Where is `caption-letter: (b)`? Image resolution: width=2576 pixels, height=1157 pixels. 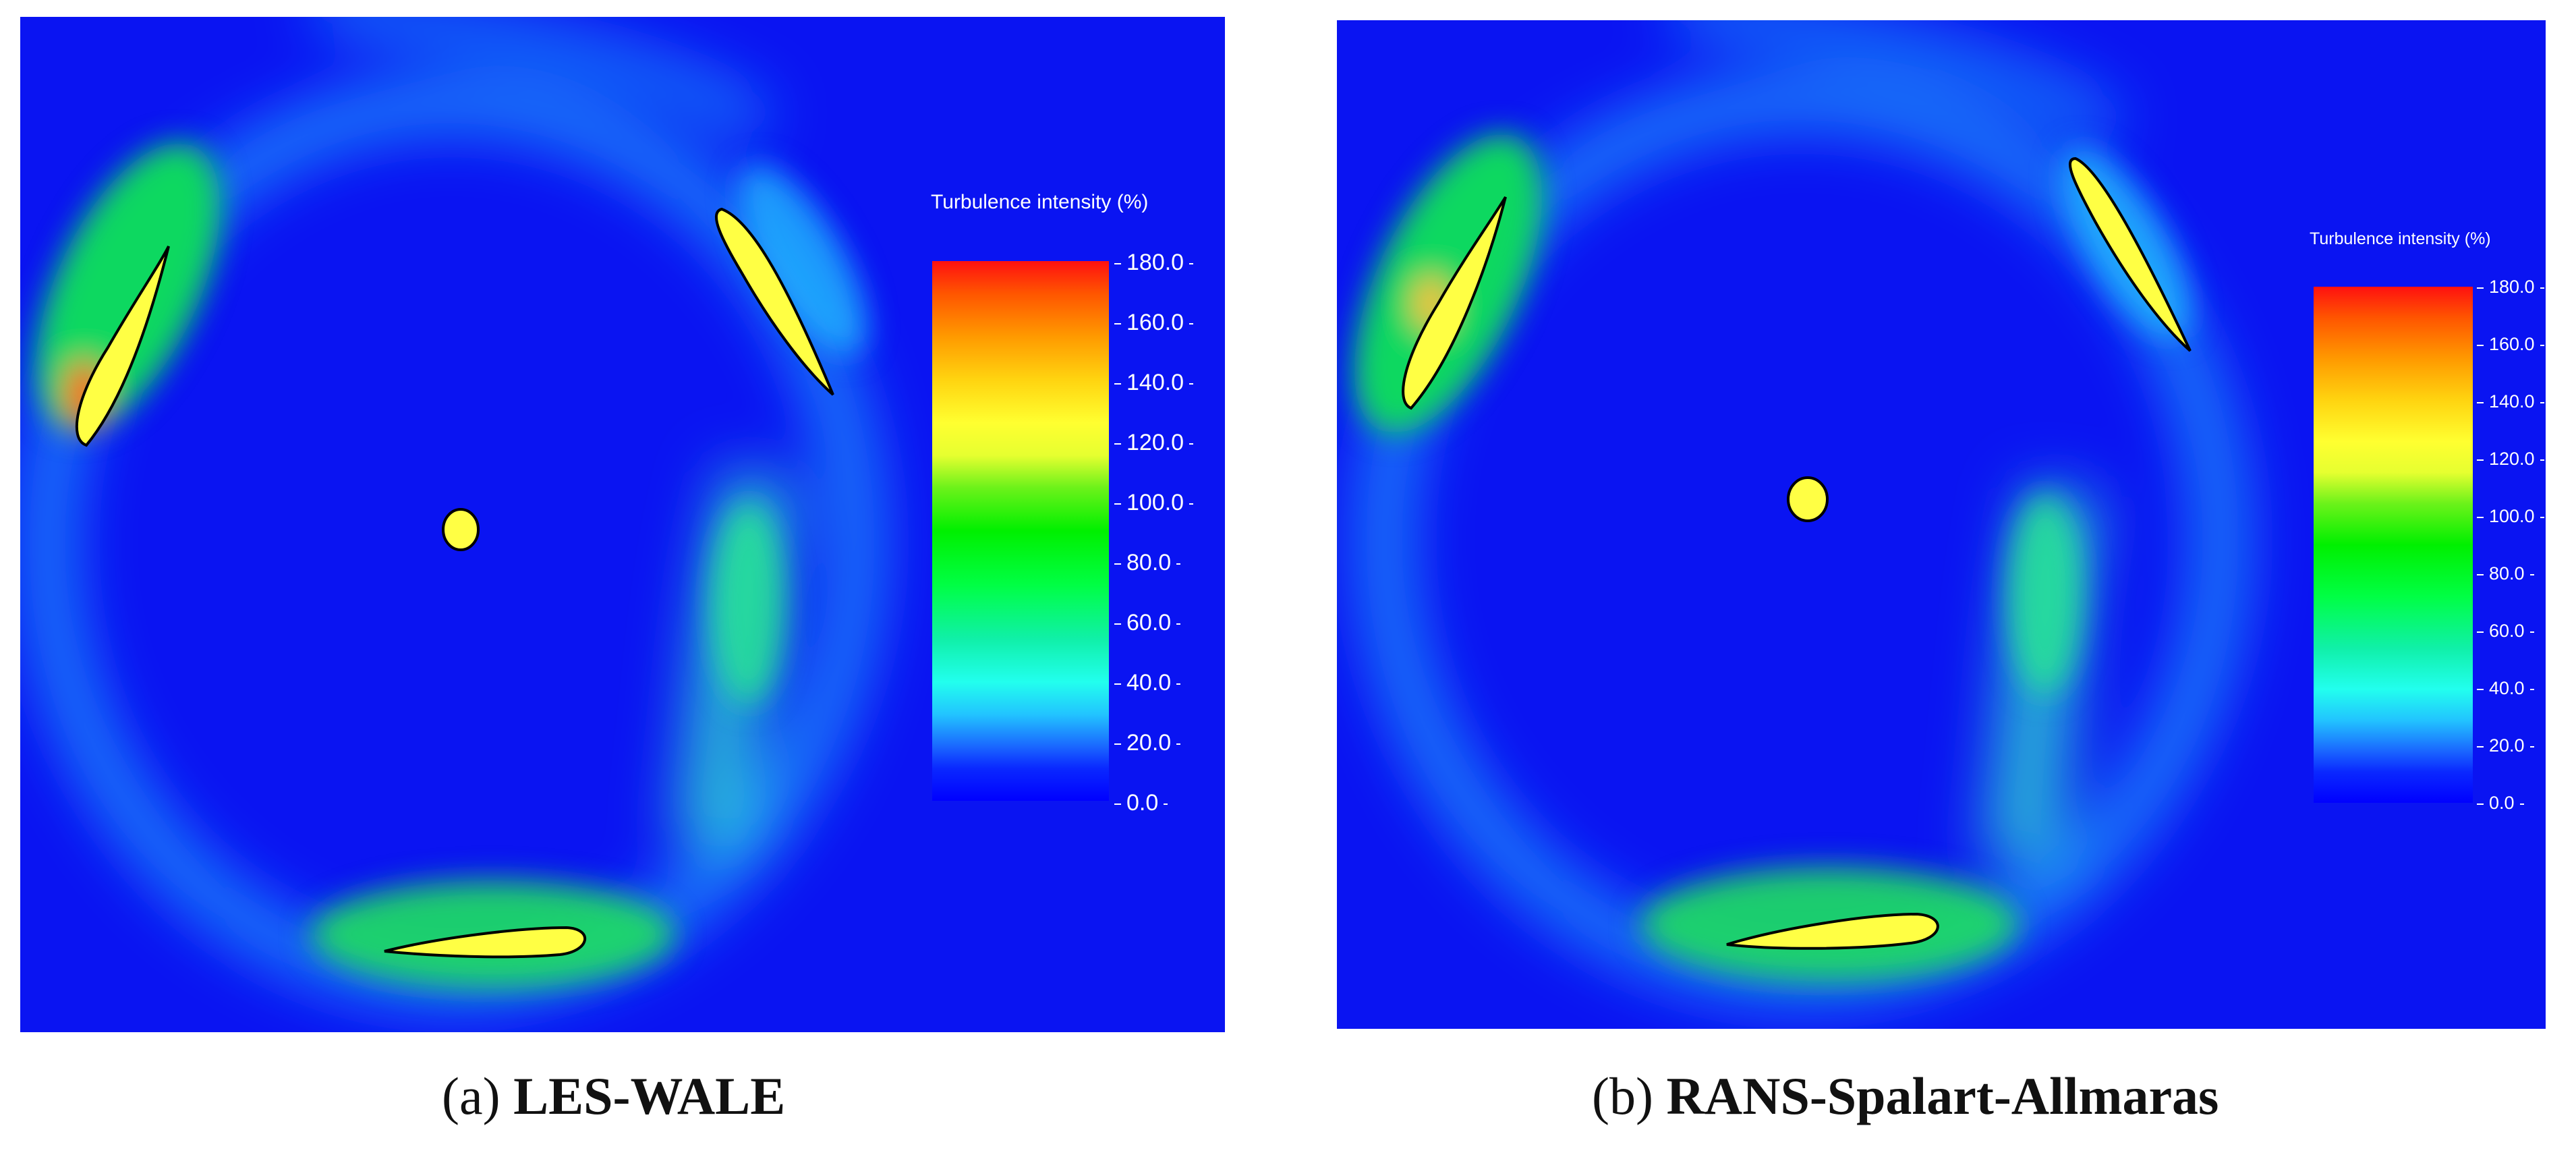 caption-letter: (b) is located at coordinates (1622, 1096).